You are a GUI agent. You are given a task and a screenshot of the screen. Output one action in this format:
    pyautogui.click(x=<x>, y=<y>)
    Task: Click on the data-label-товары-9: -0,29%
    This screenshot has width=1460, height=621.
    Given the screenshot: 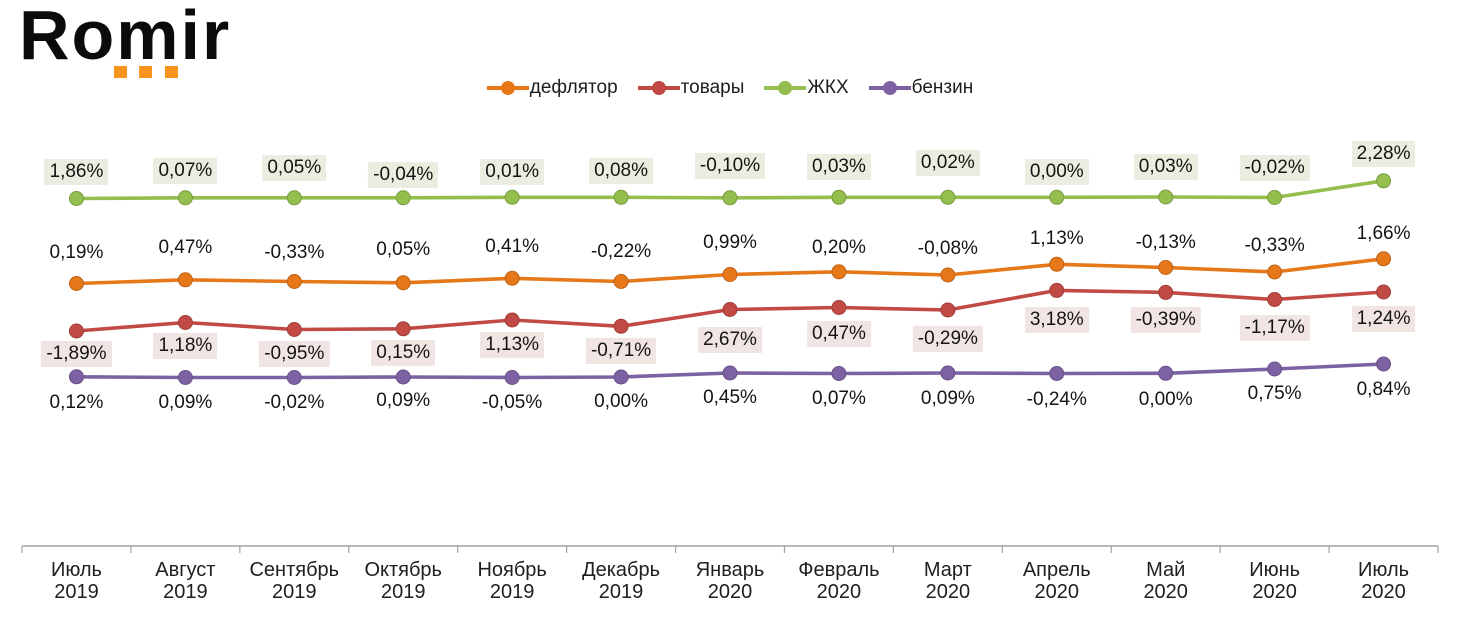 What is the action you would take?
    pyautogui.click(x=947, y=338)
    